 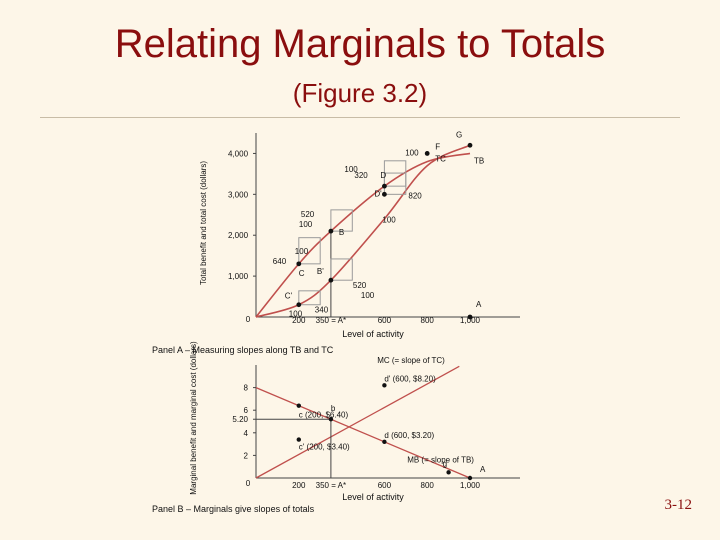 What do you see at coordinates (361, 175) in the screenshot?
I see `panel-a-slope-rise-tb-d: 320` at bounding box center [361, 175].